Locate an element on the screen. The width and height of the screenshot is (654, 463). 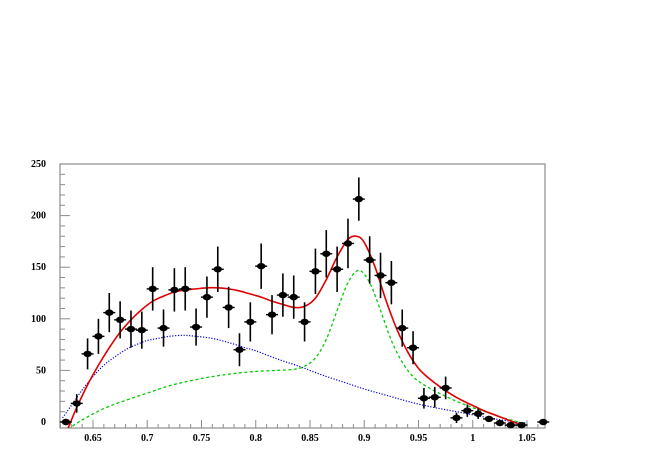
x-tick-label: 1.05 is located at coordinates (527, 438).